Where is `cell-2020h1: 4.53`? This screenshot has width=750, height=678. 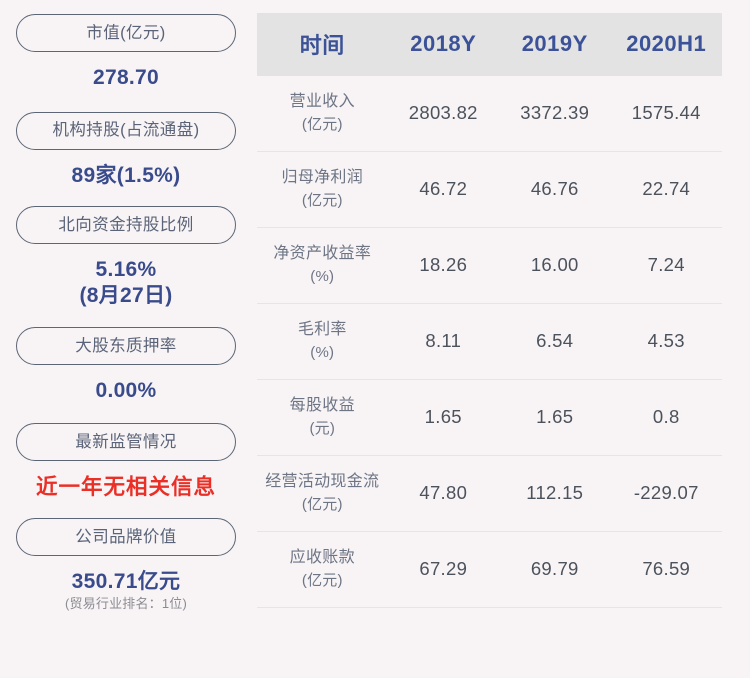 cell-2020h1: 4.53 is located at coordinates (666, 342).